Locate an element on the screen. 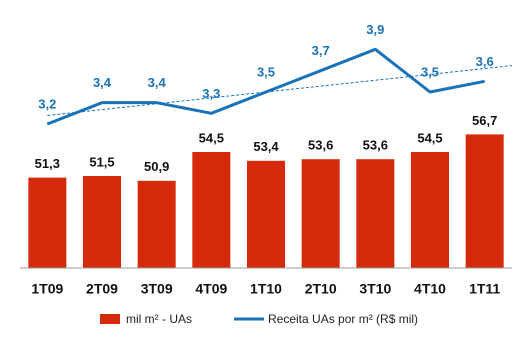  trend-line is located at coordinates (280, 90).